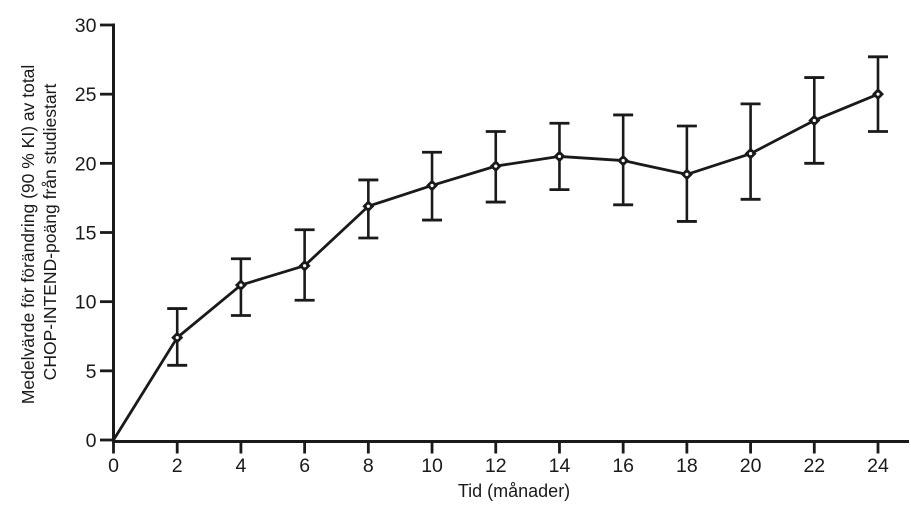  What do you see at coordinates (177, 466) in the screenshot?
I see `x-tick-label: 2` at bounding box center [177, 466].